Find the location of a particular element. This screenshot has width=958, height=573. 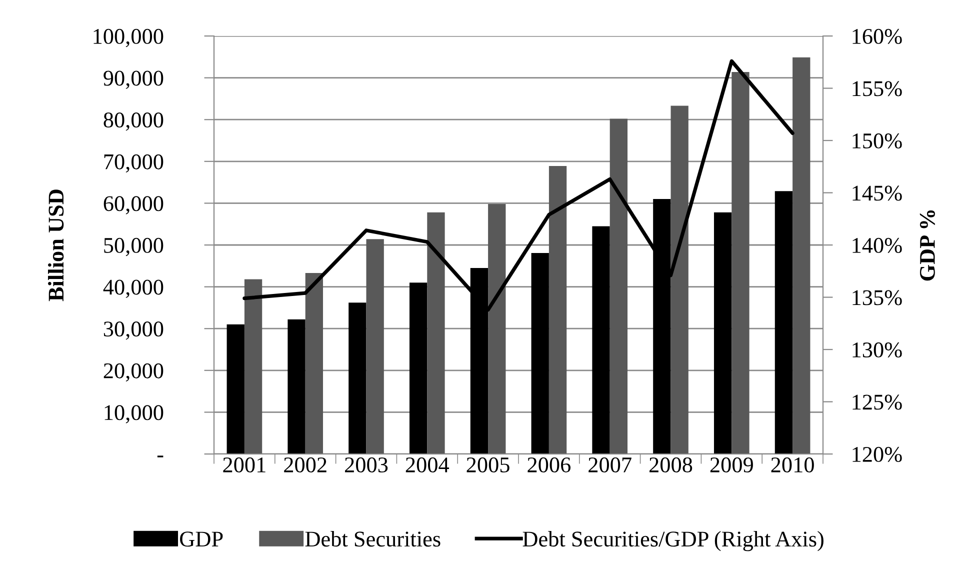

y2-tick-label: 125% is located at coordinates (877, 402).